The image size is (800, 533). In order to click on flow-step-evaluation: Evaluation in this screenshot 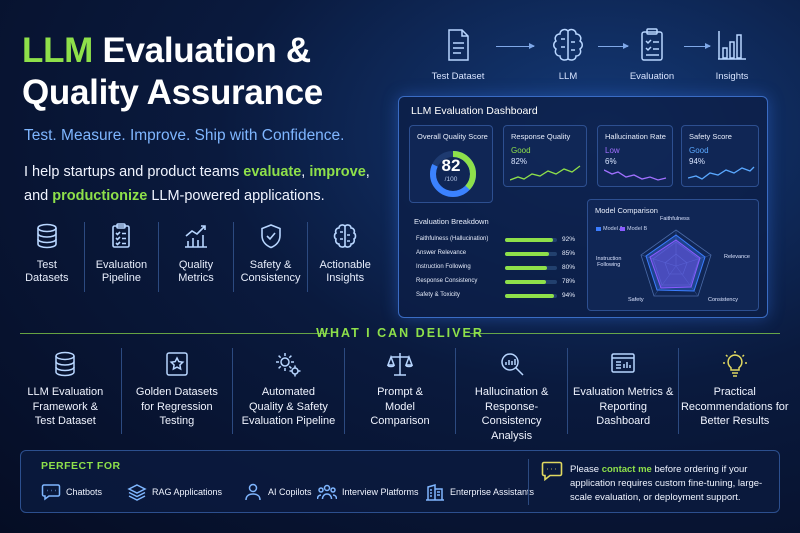, I will do `click(652, 54)`.